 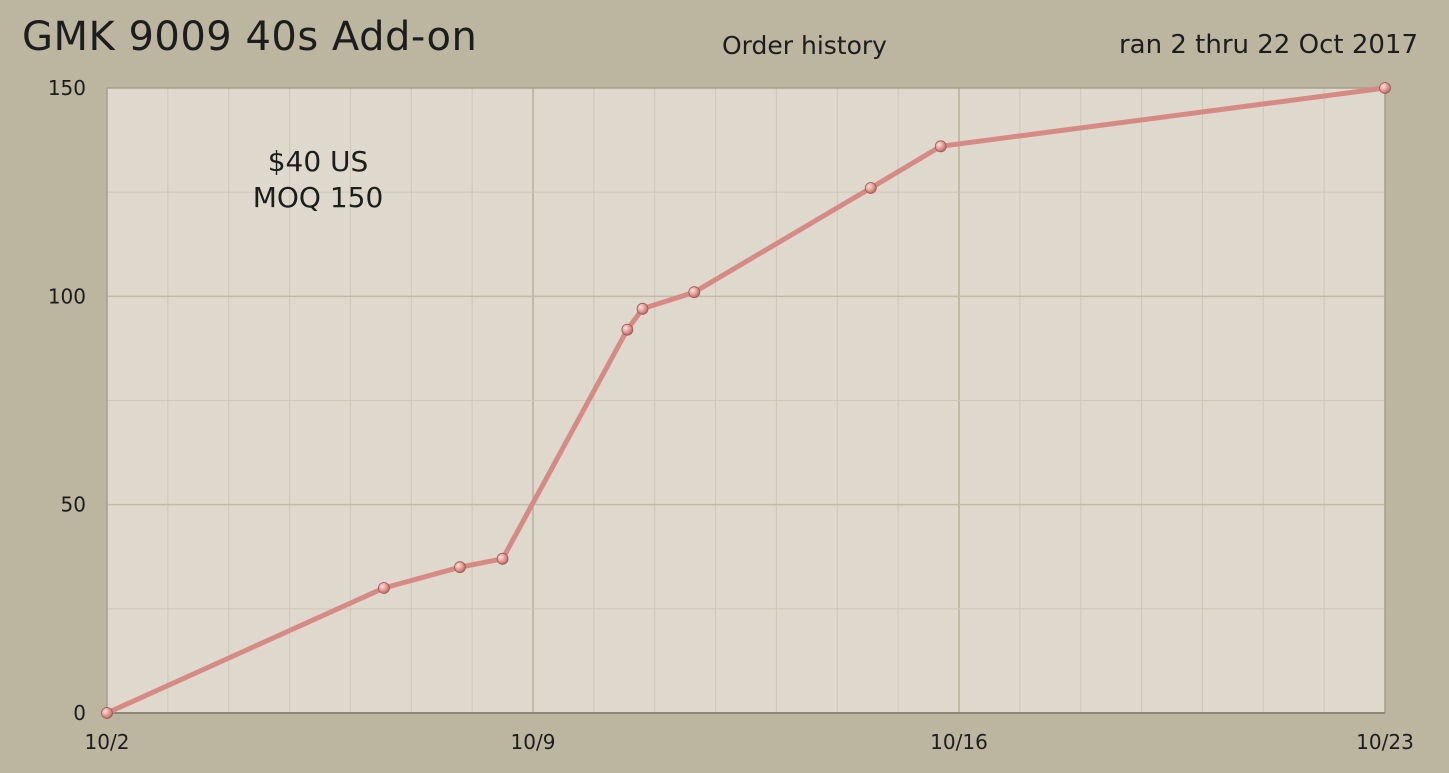 I want to click on chart-subtitle: Order history, so click(x=804, y=45).